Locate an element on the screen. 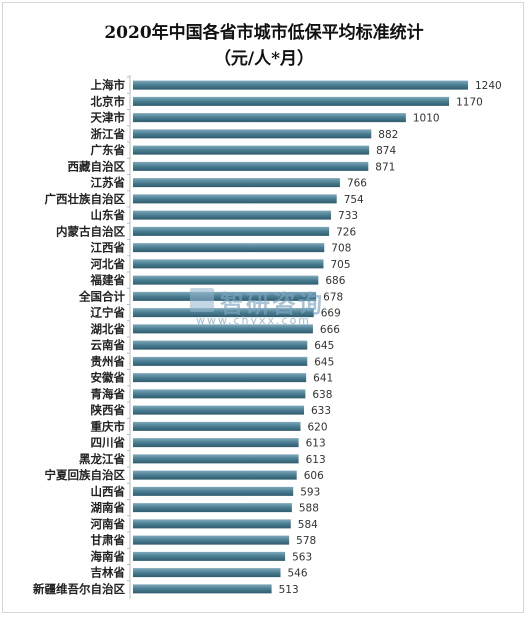 Image resolution: width=528 pixels, height=617 pixels. value-label: 606 is located at coordinates (314, 476).